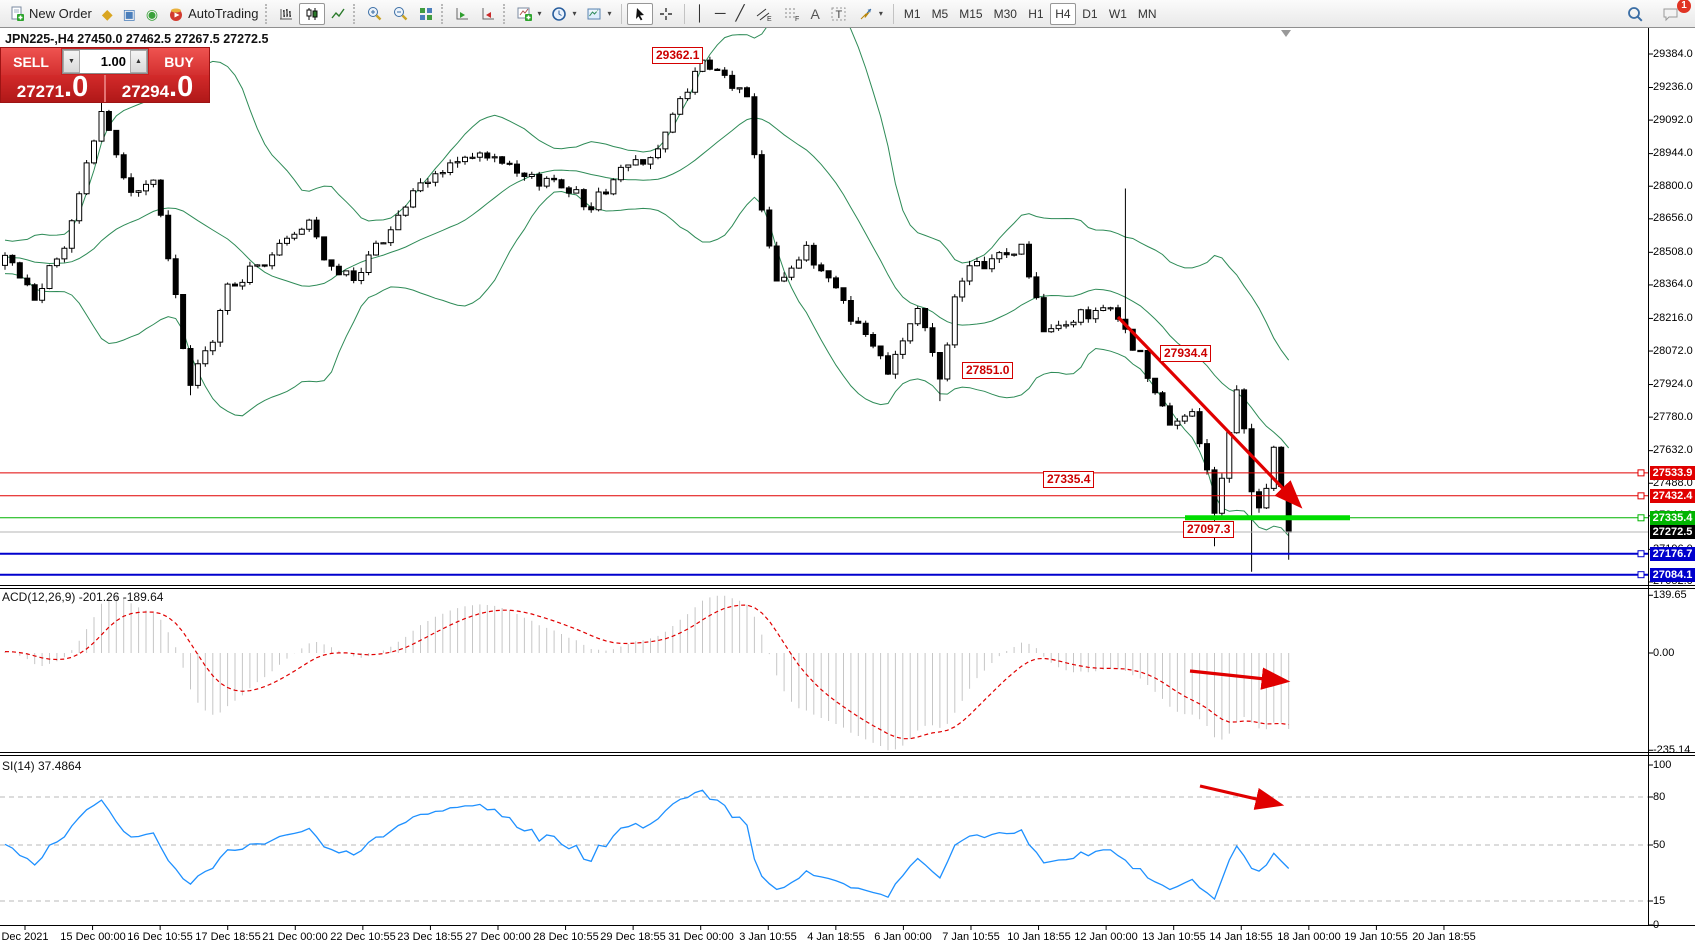 This screenshot has height=951, width=1695. What do you see at coordinates (1147, 14) in the screenshot?
I see `timeframe-mn: MN` at bounding box center [1147, 14].